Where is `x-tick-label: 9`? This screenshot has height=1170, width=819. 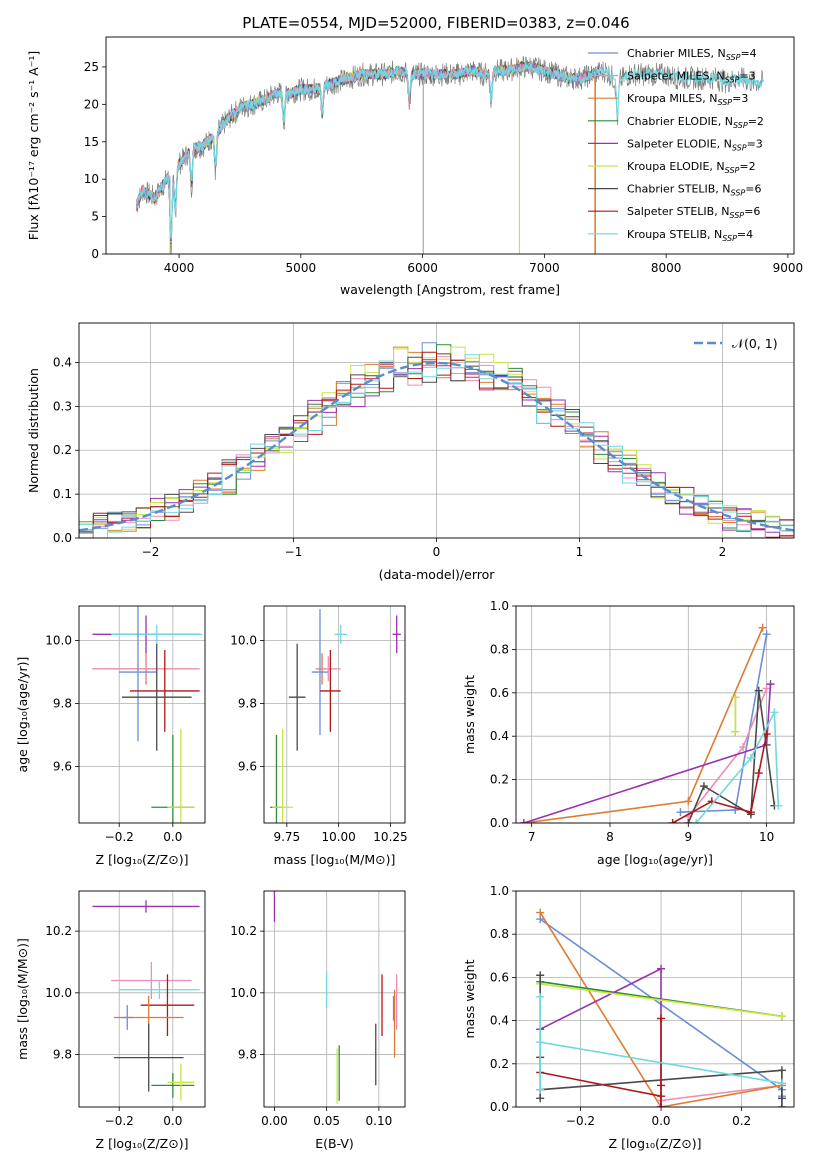 x-tick-label: 9 is located at coordinates (688, 837).